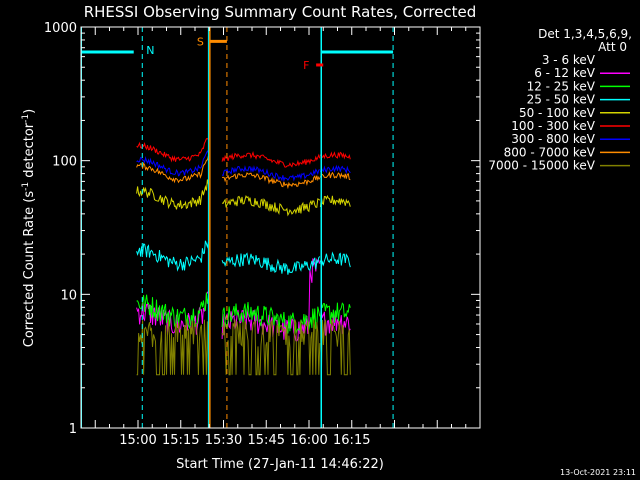  What do you see at coordinates (351, 440) in the screenshot?
I see `x-tick-label: 16:15` at bounding box center [351, 440].